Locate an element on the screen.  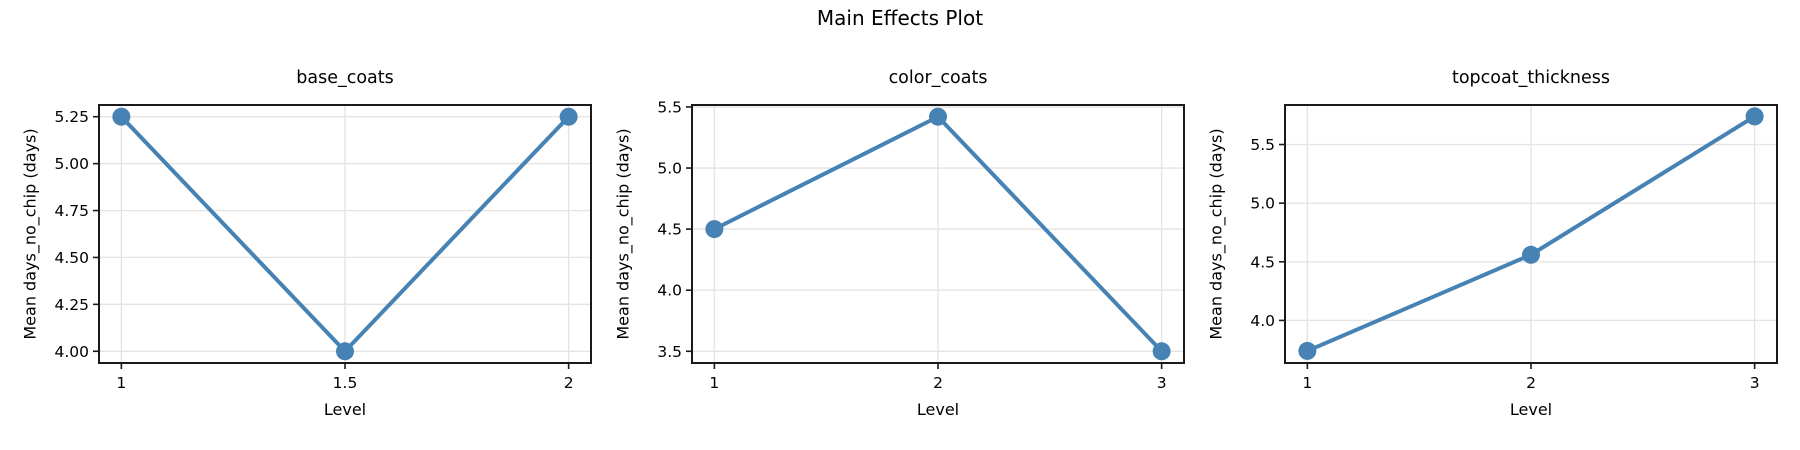
y-tick-label: 5.25 is located at coordinates (71, 117).